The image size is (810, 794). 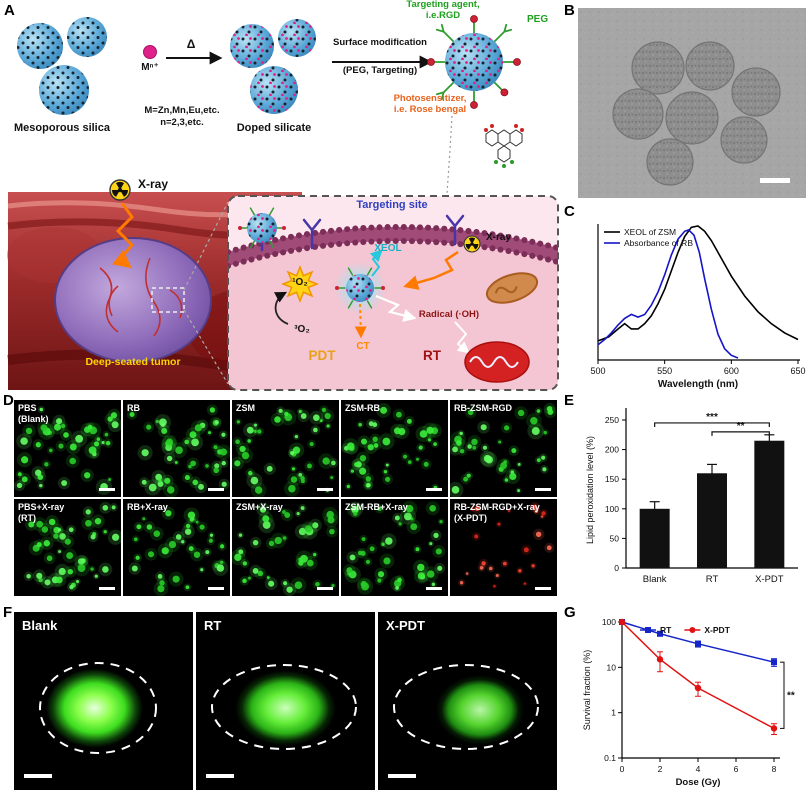 I want to click on micrograph-xpdt: RB-ZSM-RGD+X-ray (X-PDT), so click(x=503, y=547).